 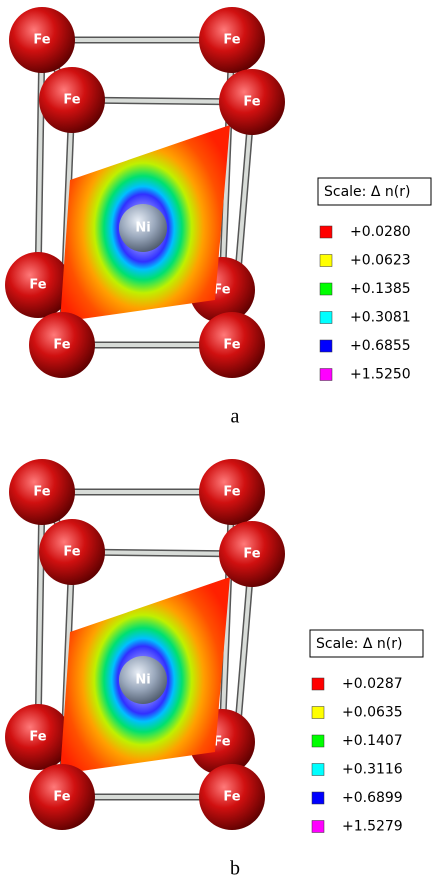 I want to click on legend-label: +0.6899, so click(x=372, y=798).